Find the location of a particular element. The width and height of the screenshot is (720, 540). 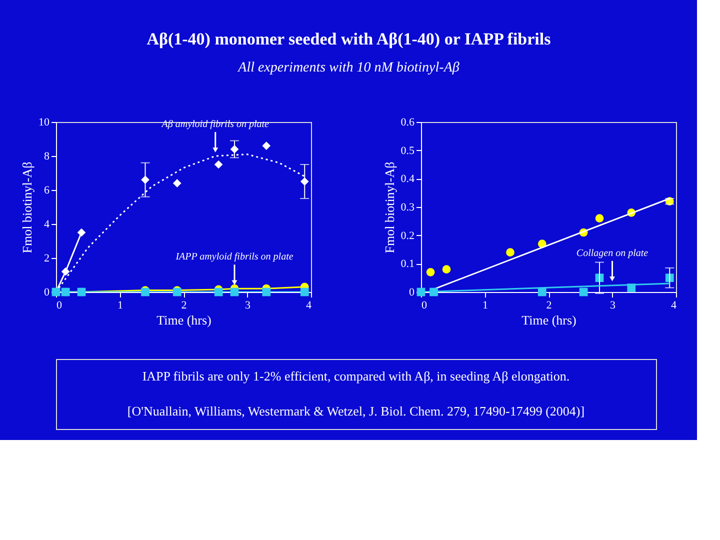

y-tick-label: 10 is located at coordinates (44, 122).